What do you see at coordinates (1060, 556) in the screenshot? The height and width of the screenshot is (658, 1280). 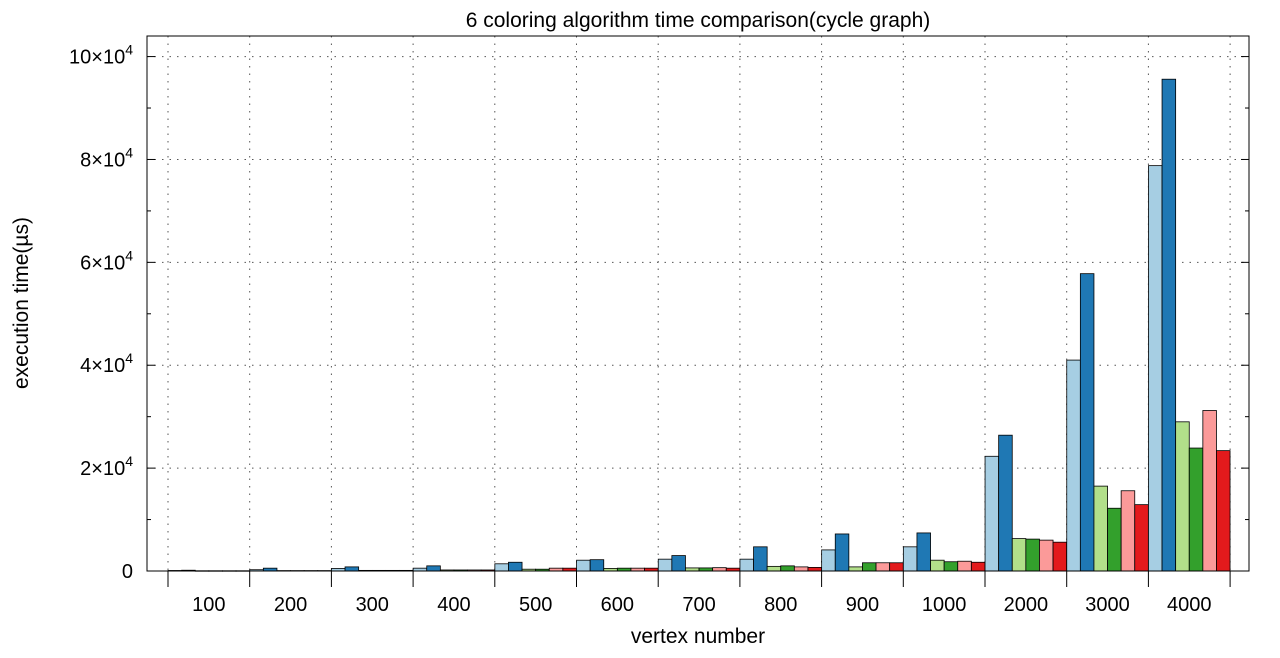 I see `bar-s6-2000` at bounding box center [1060, 556].